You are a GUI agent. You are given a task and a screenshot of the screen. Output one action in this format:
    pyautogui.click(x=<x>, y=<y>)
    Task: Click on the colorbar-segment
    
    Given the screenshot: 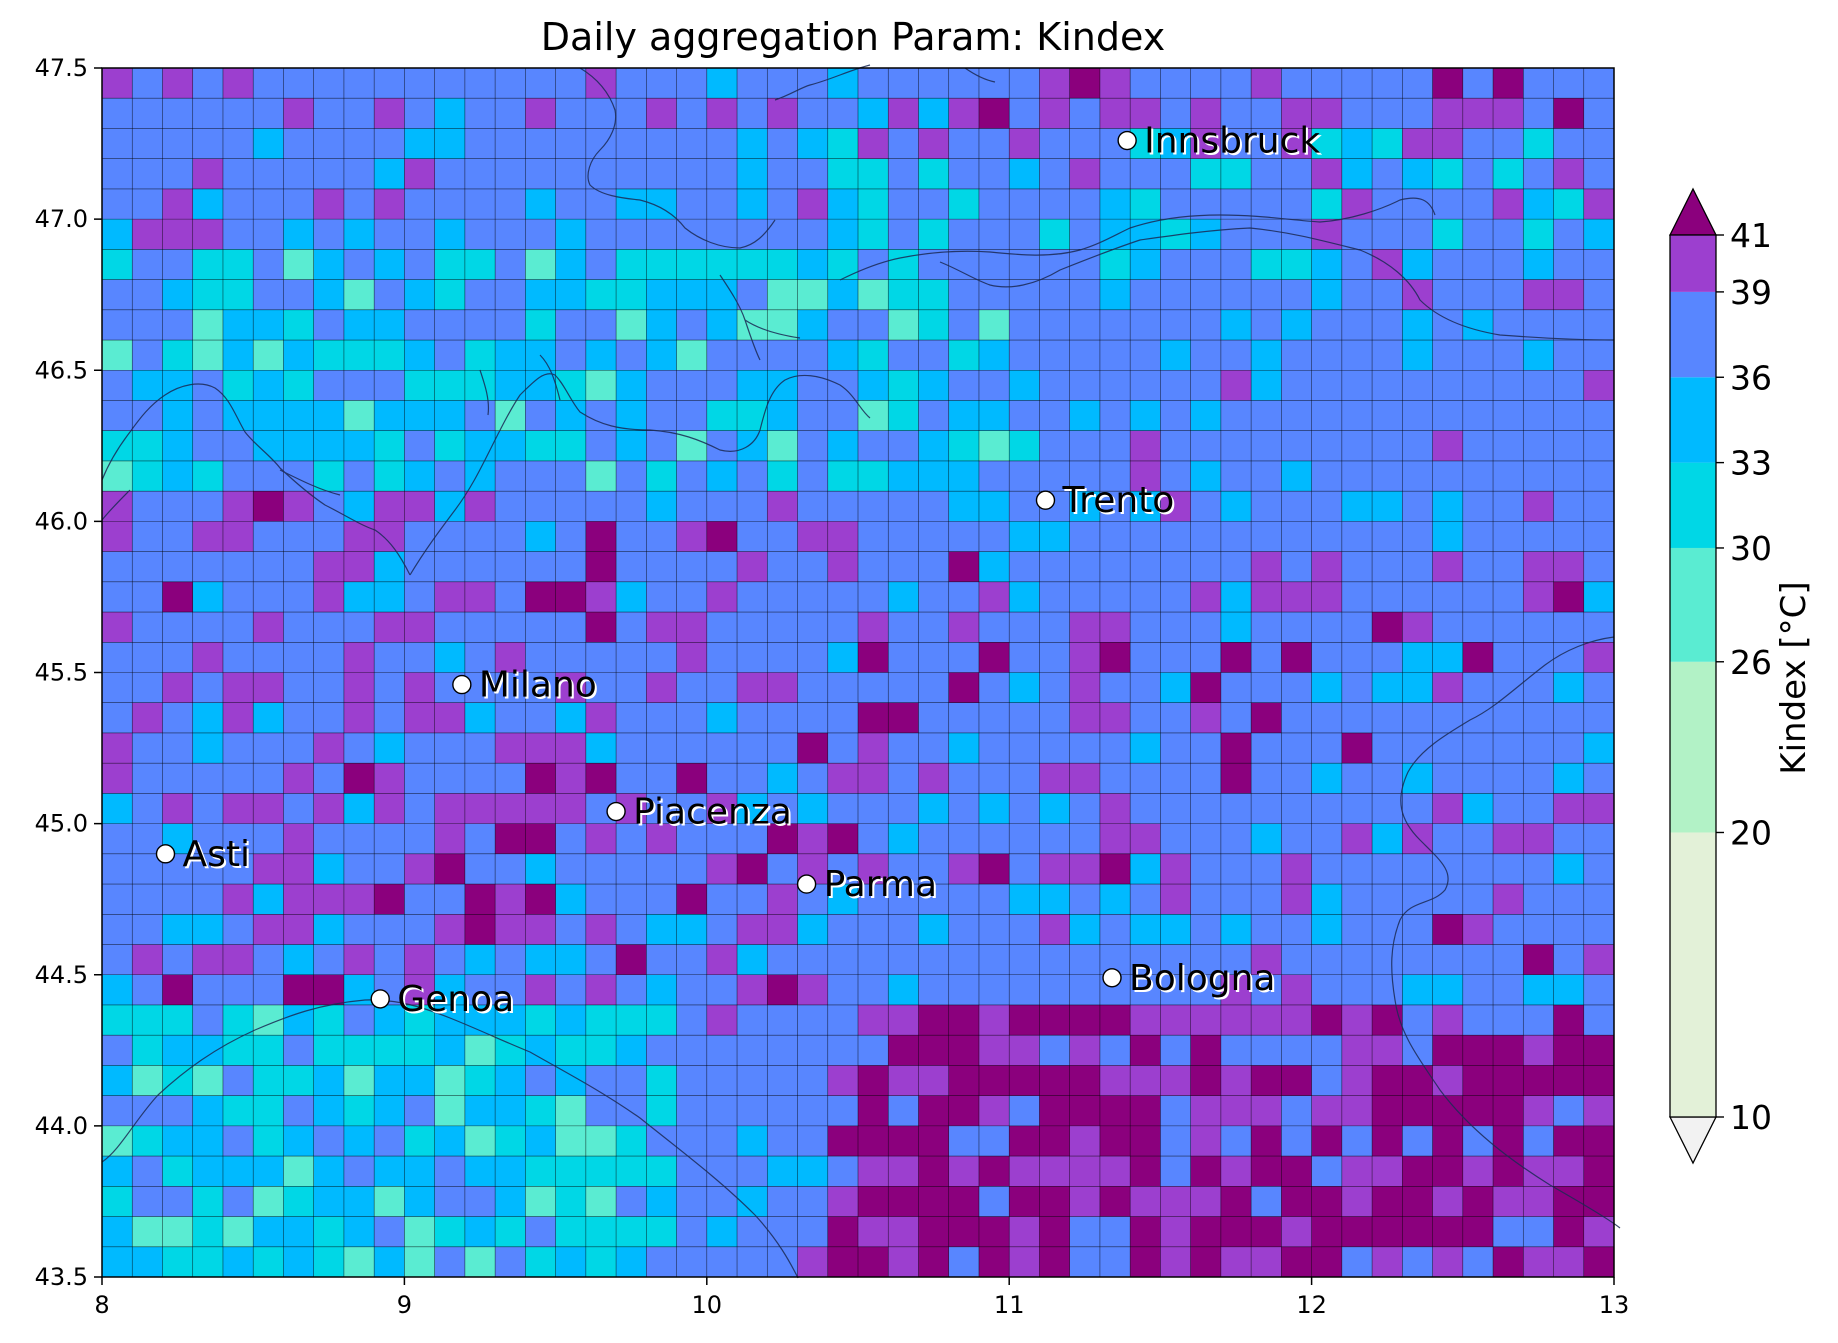 What is the action you would take?
    pyautogui.click(x=1693, y=263)
    